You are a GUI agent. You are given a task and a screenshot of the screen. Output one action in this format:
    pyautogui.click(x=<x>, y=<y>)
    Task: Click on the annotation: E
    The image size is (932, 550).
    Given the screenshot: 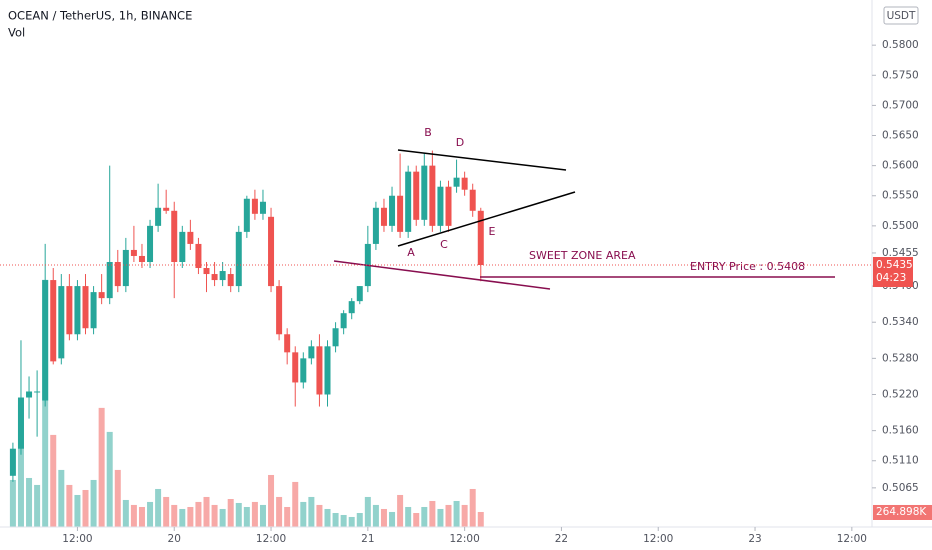 What is the action you would take?
    pyautogui.click(x=492, y=231)
    